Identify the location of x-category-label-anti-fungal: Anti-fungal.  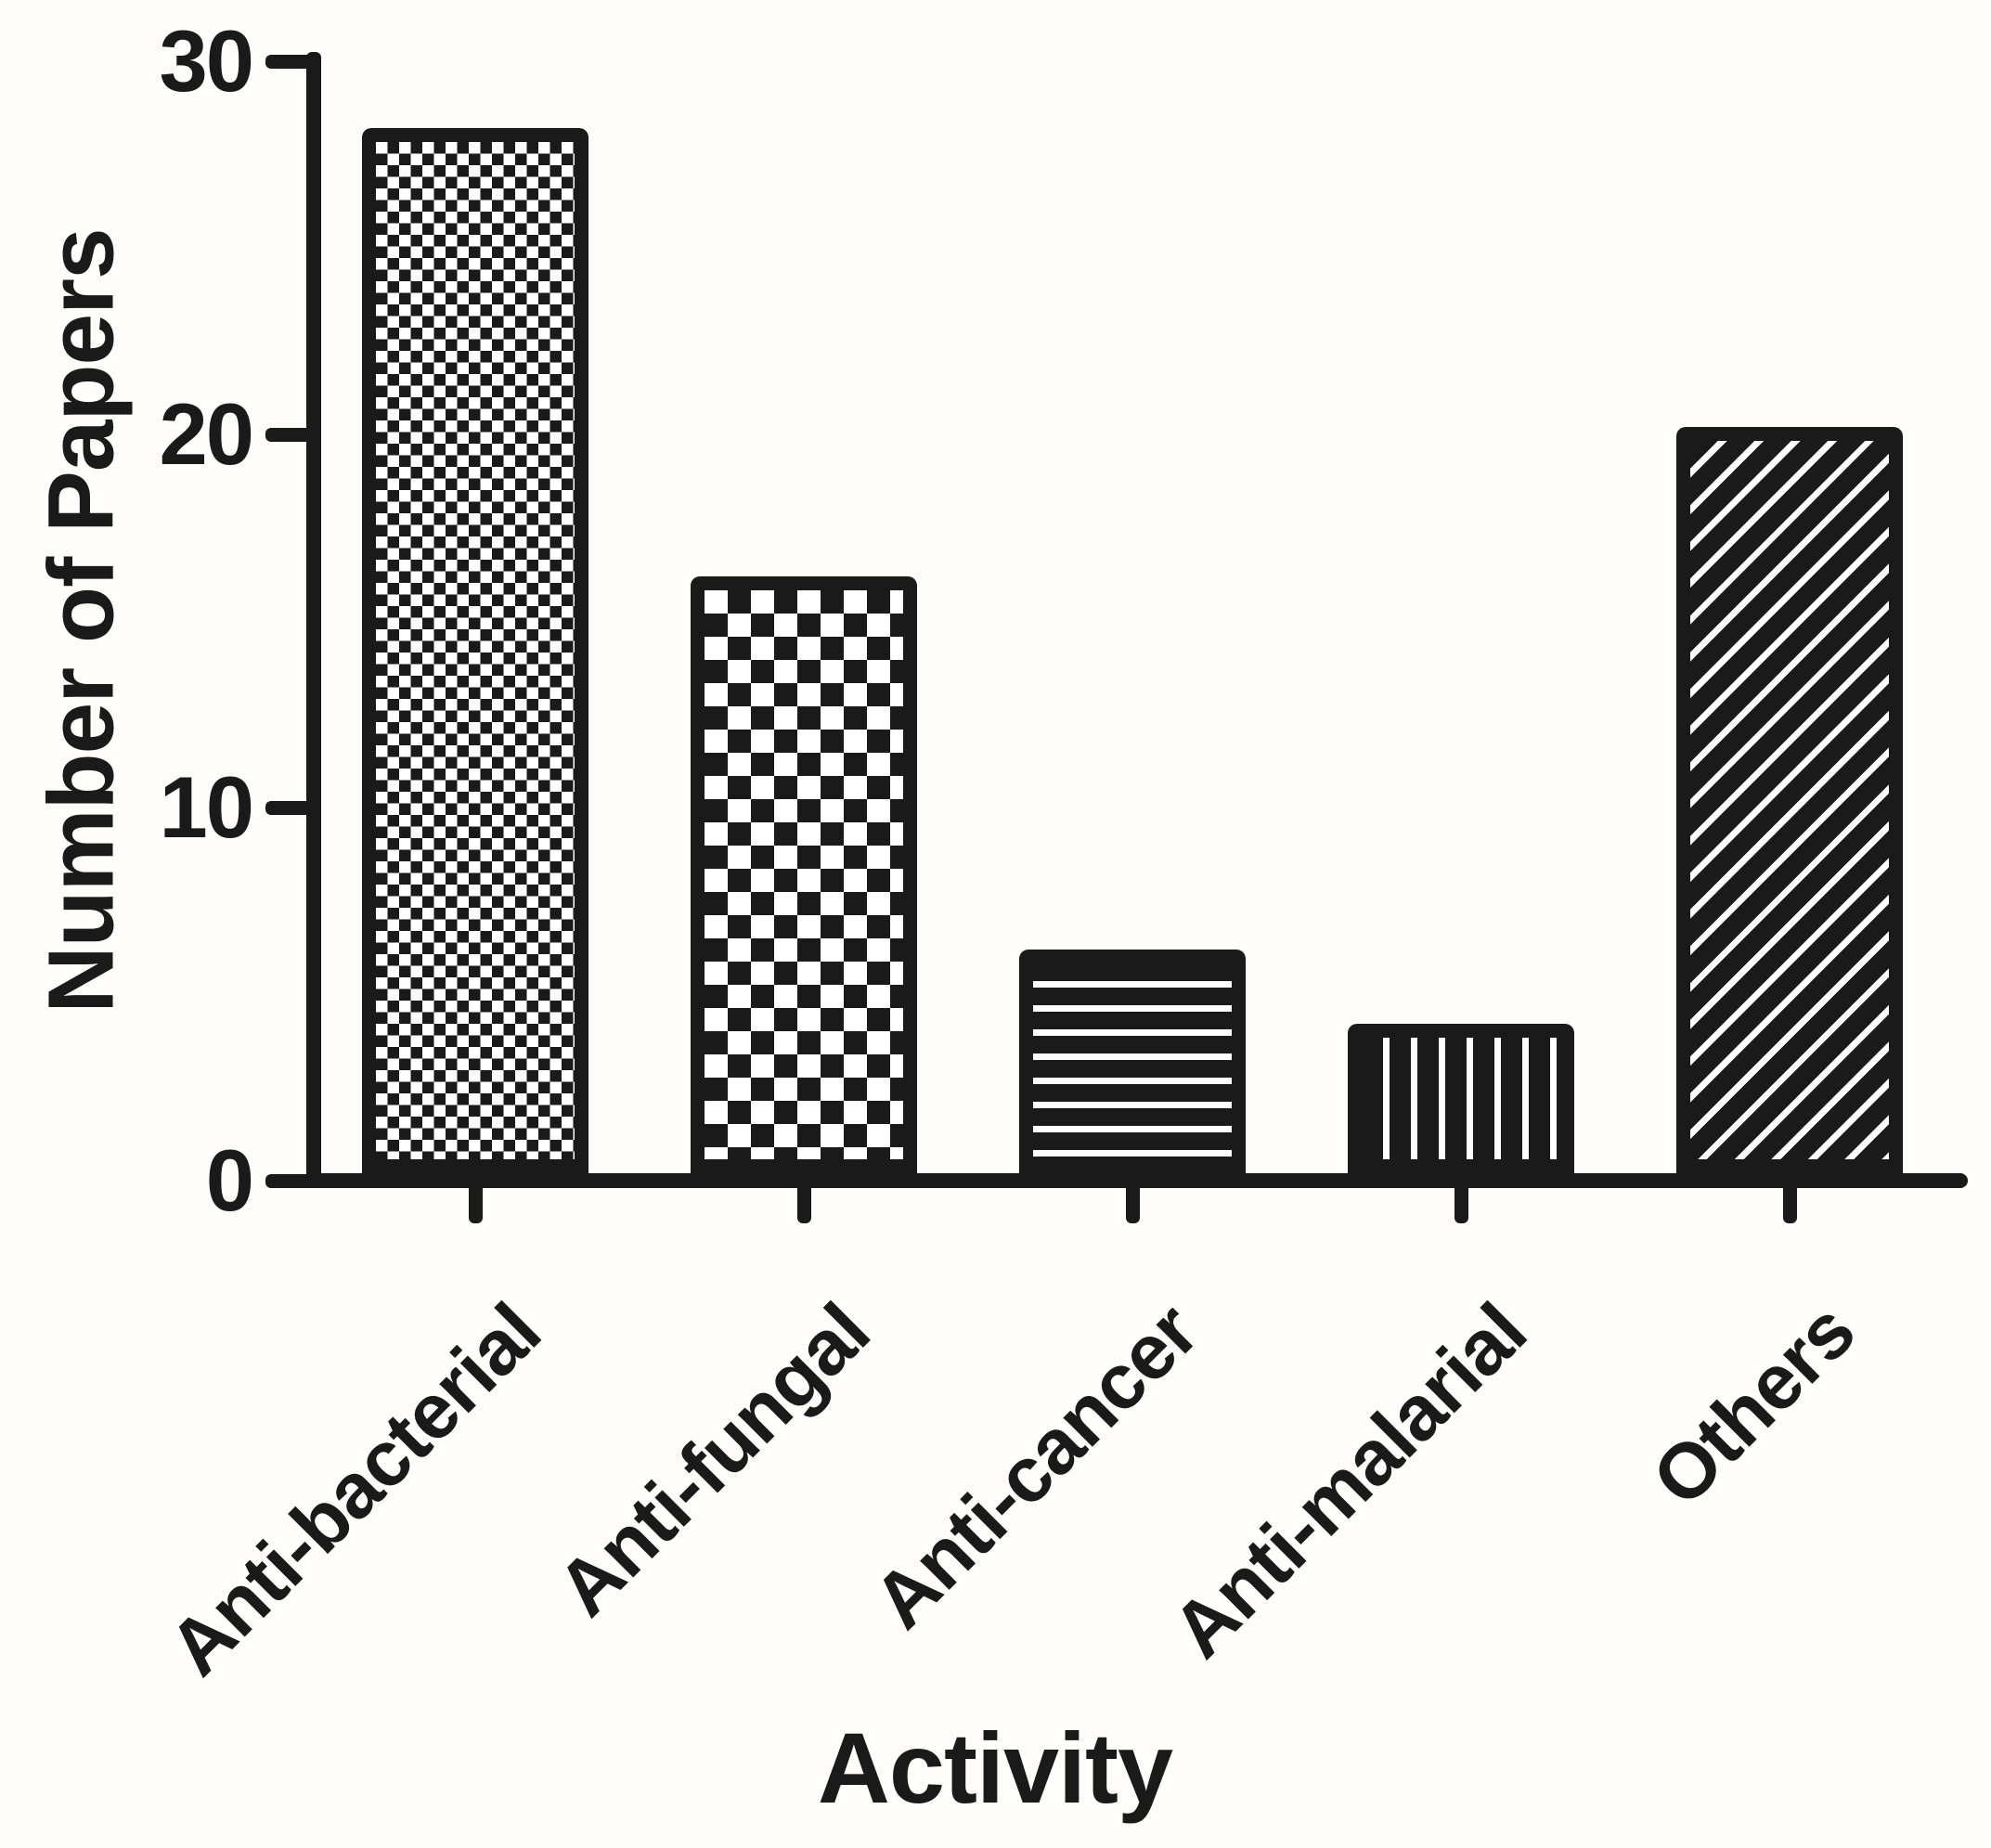
(713, 1459).